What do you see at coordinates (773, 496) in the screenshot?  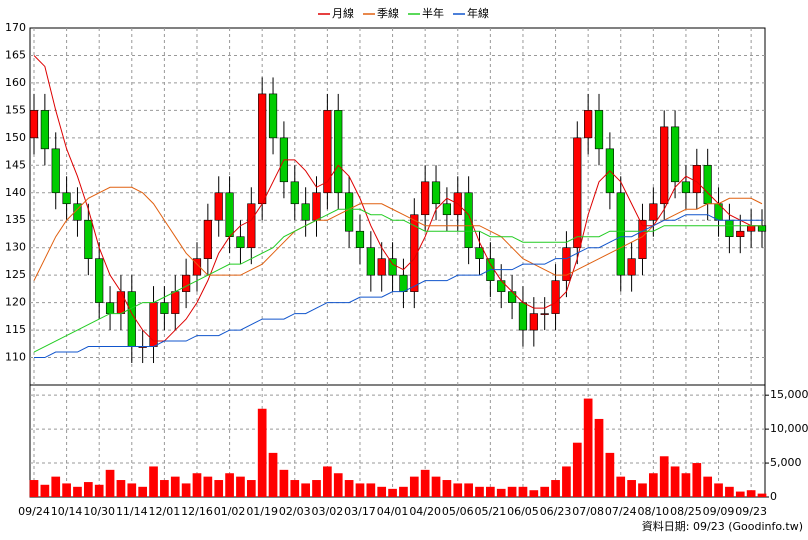 I see `y2-tick-label: 0` at bounding box center [773, 496].